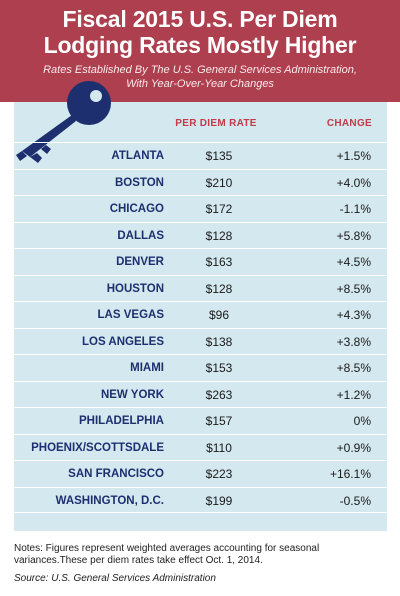 This screenshot has height=596, width=400. What do you see at coordinates (219, 341) in the screenshot?
I see `rate-value: $138` at bounding box center [219, 341].